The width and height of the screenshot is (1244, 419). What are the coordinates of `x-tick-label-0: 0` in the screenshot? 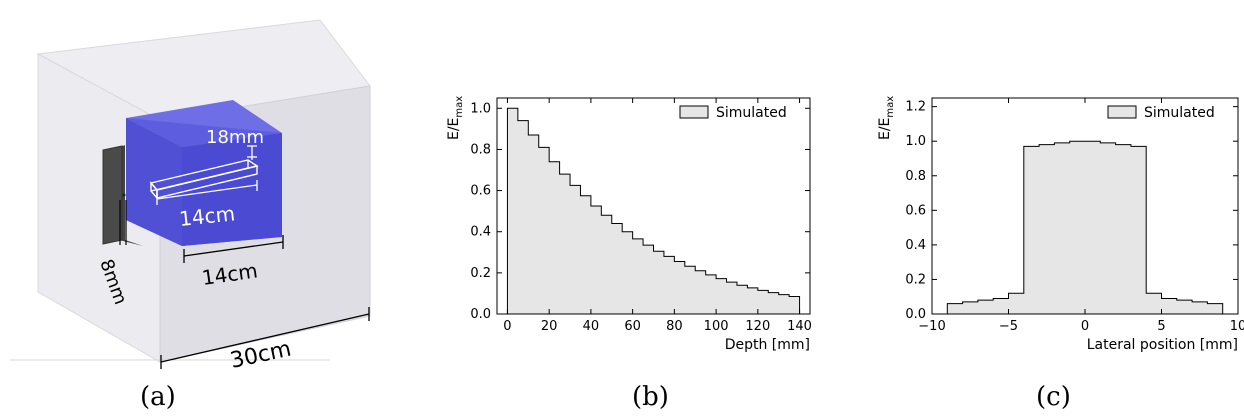 It's located at (507, 326).